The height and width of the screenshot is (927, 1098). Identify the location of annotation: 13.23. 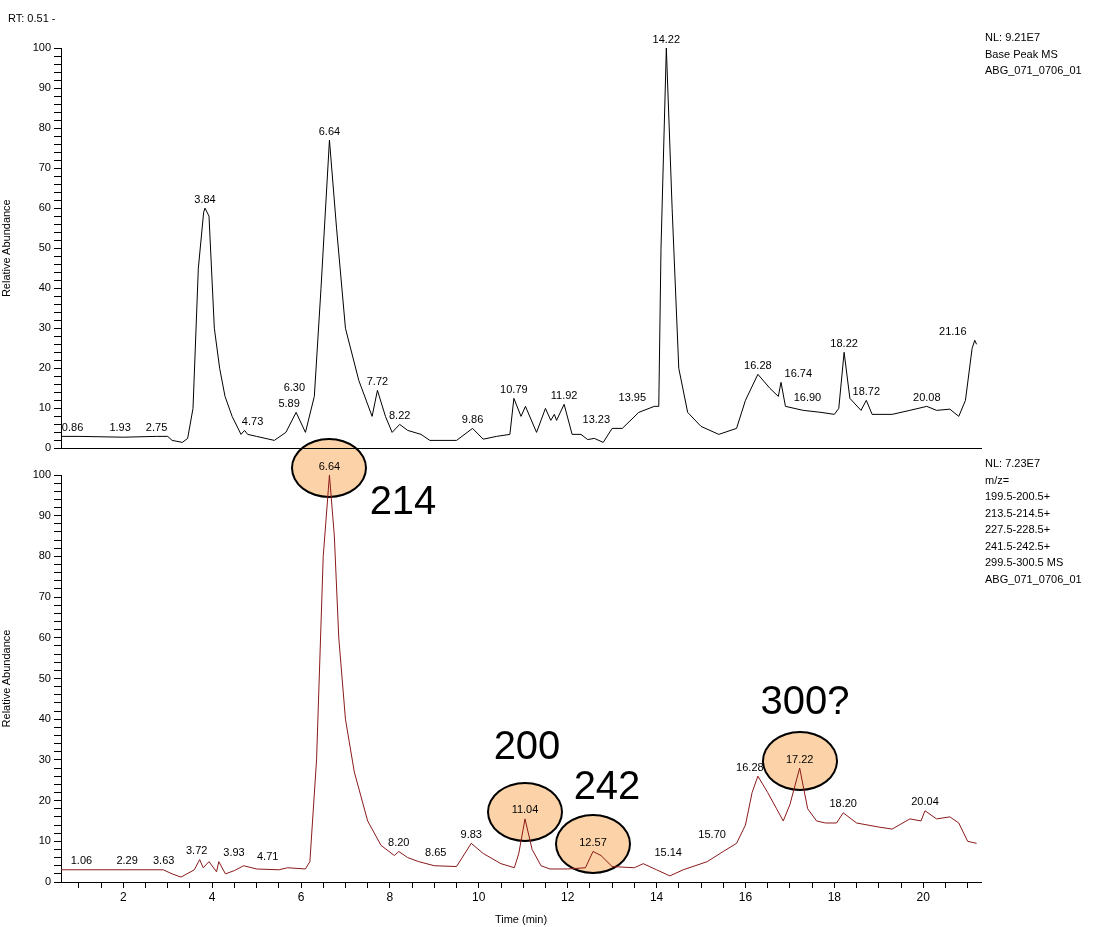
(596, 418).